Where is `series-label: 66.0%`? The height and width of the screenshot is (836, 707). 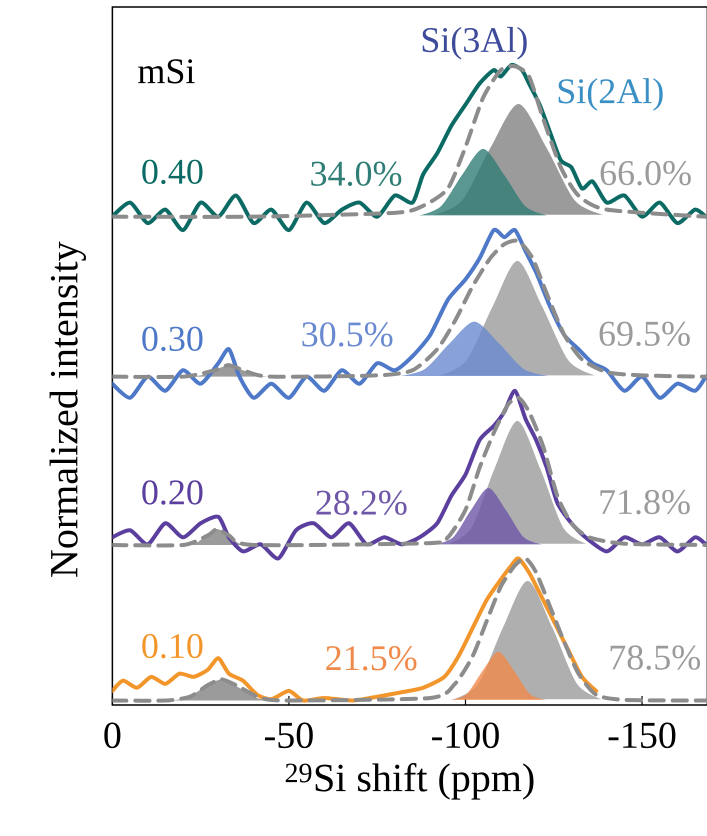 series-label: 66.0% is located at coordinates (645, 173).